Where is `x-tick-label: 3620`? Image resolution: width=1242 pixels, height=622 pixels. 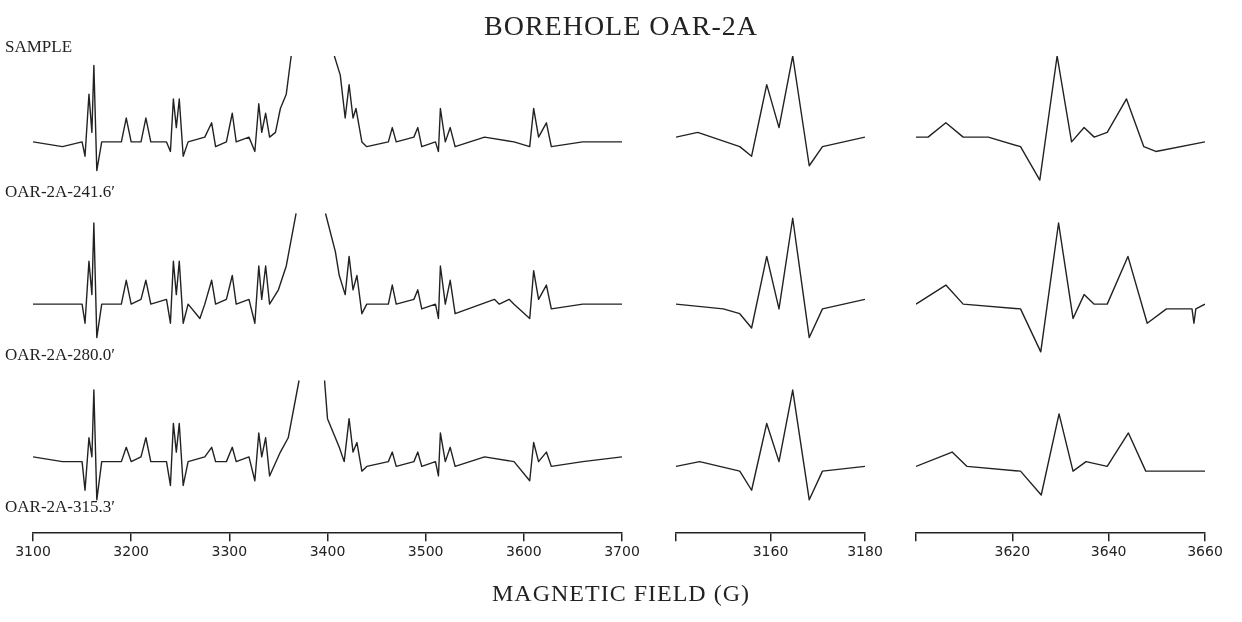
x-tick-label: 3620 is located at coordinates (1012, 551).